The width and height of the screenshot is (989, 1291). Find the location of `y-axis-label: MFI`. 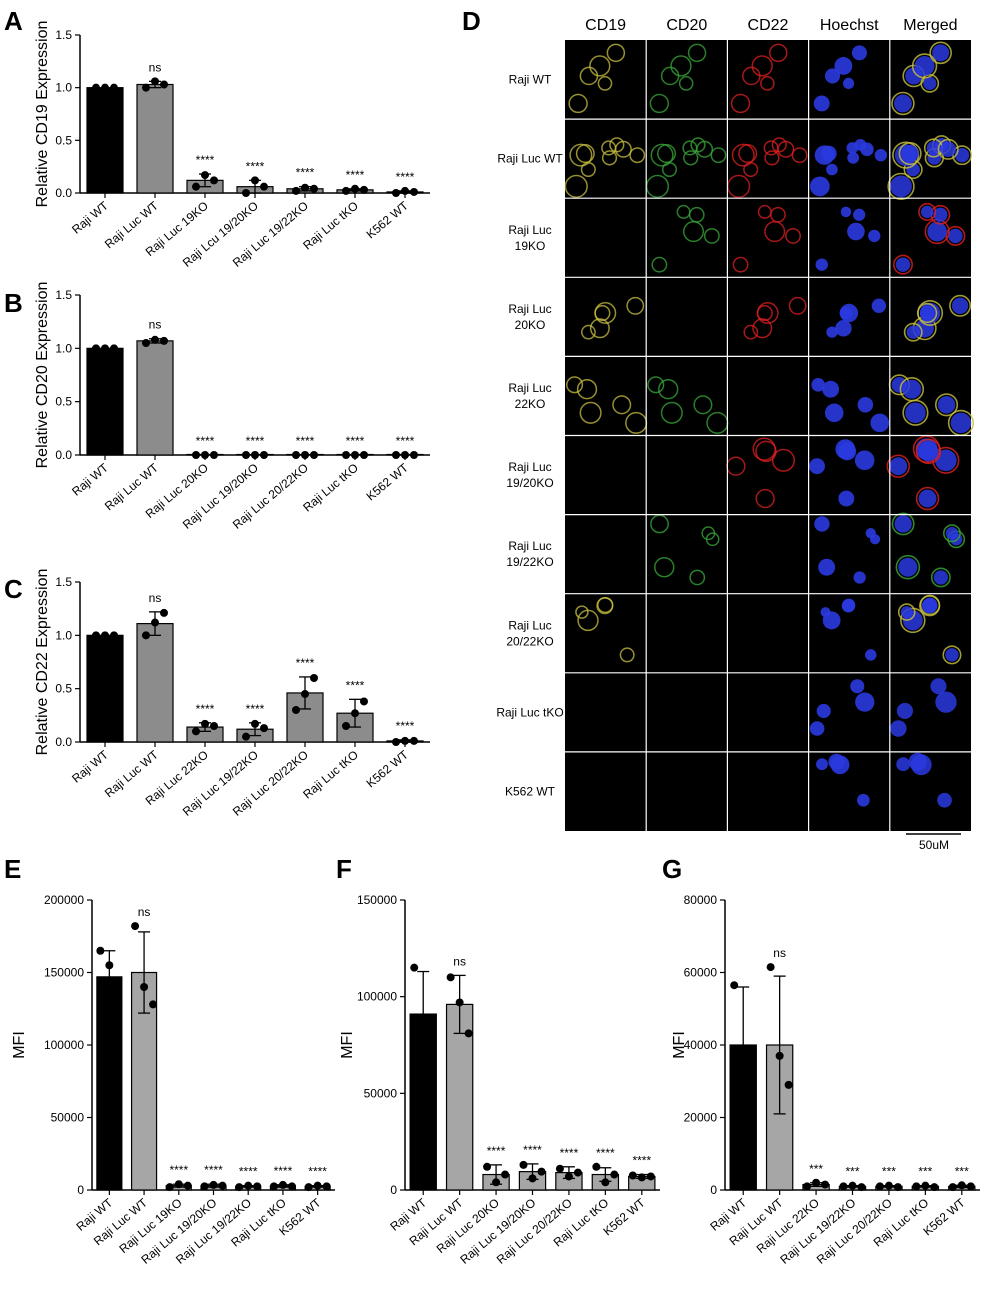

y-axis-label: MFI is located at coordinates (347, 1045).